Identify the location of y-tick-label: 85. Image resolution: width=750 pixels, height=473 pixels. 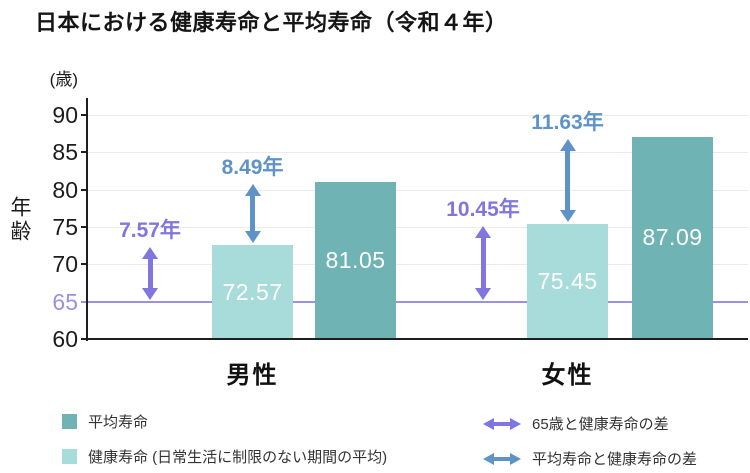
(65, 152).